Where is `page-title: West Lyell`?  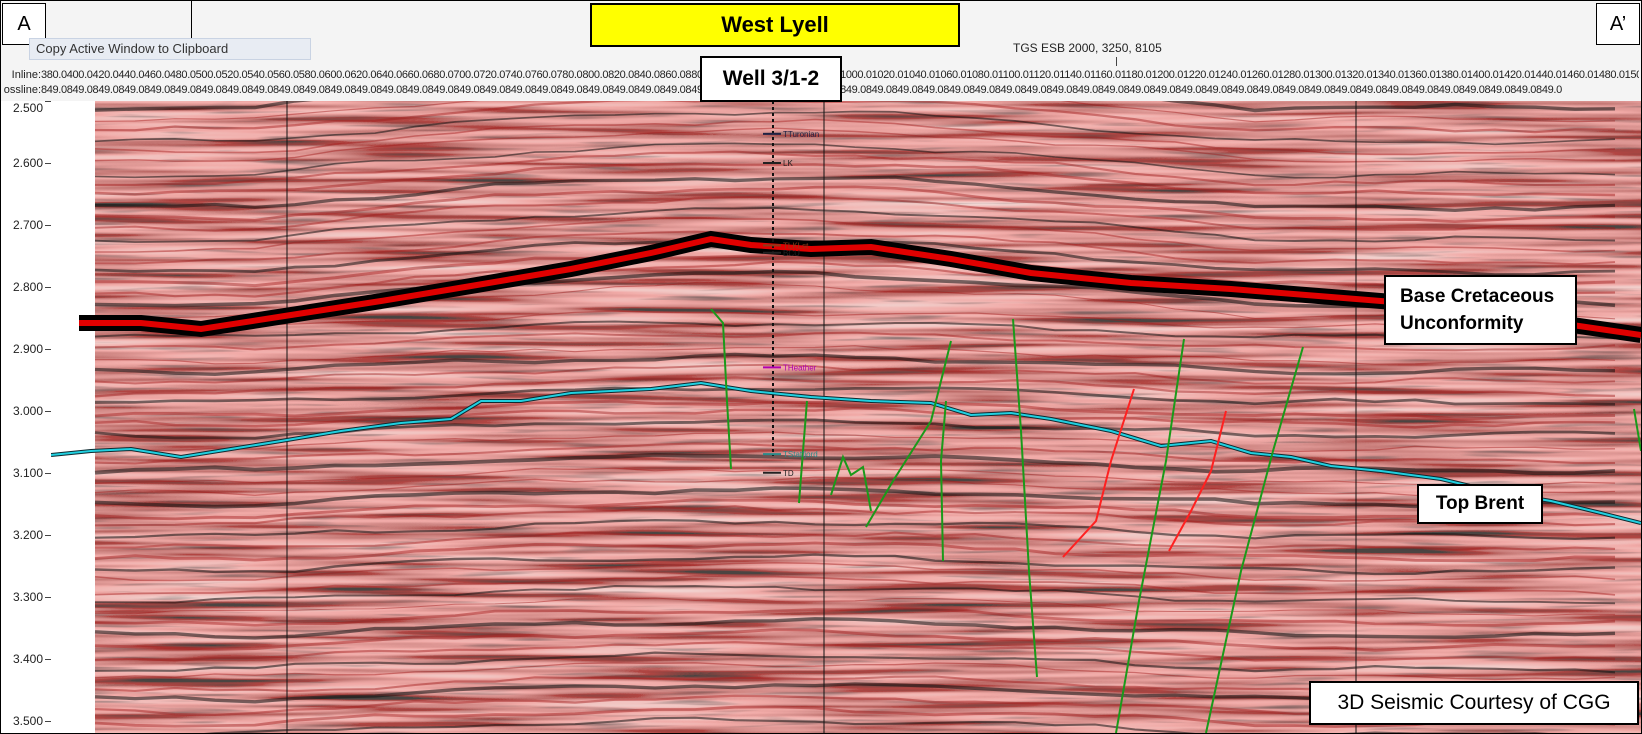 page-title: West Lyell is located at coordinates (775, 25).